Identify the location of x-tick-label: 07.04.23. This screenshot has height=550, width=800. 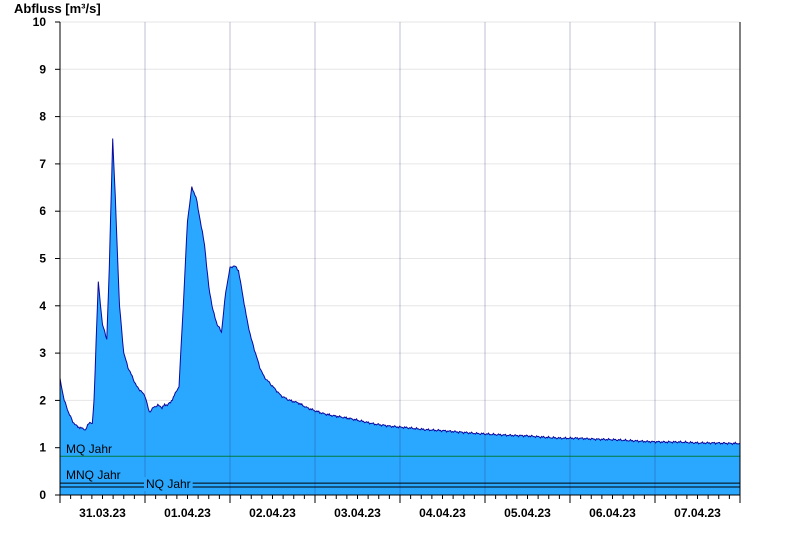
(697, 513).